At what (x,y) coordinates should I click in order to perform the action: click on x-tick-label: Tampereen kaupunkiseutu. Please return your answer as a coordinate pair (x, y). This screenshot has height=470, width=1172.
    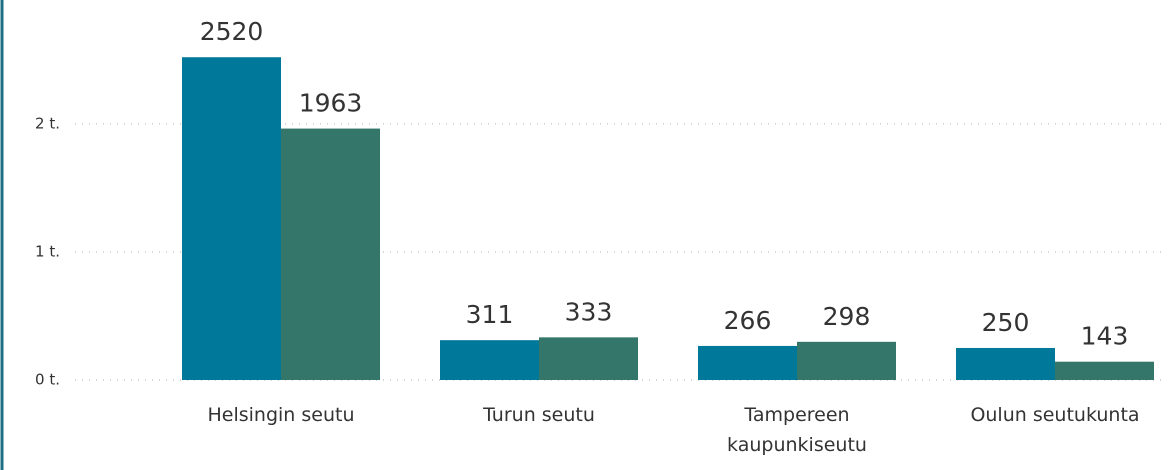
    Looking at the image, I should click on (797, 430).